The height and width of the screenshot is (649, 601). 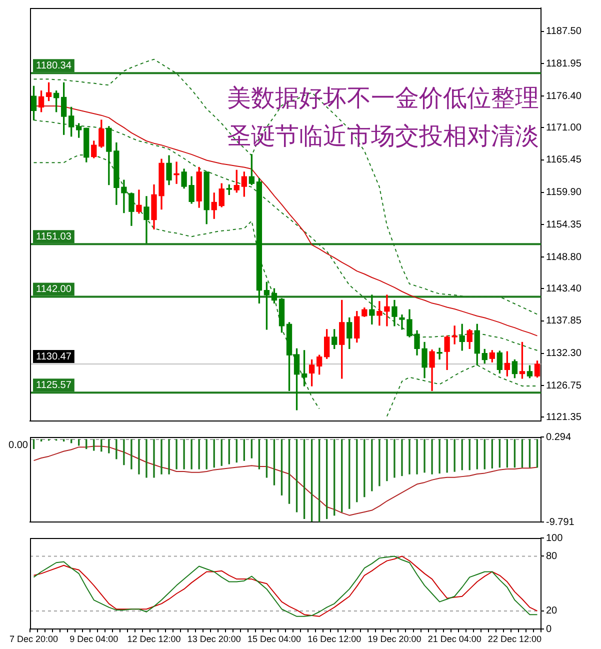 I want to click on y-tick-label: 1137.85, so click(x=564, y=321).